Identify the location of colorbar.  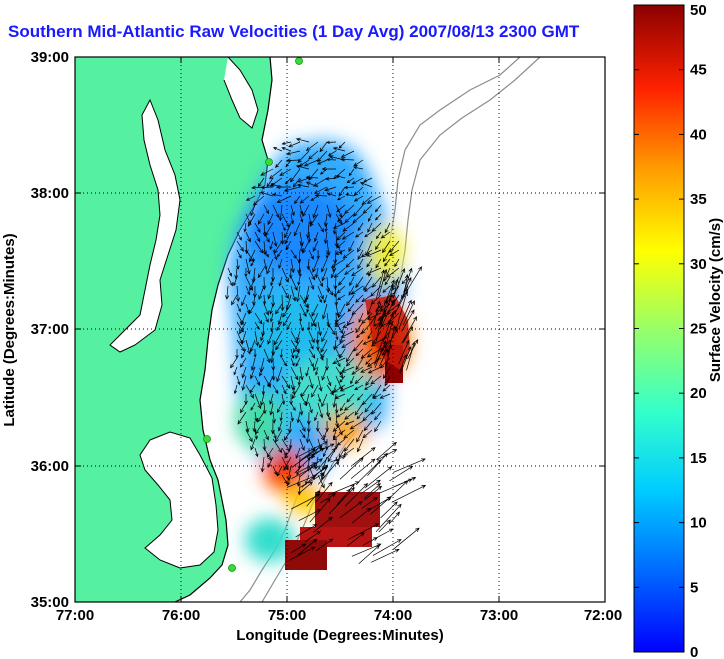
(659, 328).